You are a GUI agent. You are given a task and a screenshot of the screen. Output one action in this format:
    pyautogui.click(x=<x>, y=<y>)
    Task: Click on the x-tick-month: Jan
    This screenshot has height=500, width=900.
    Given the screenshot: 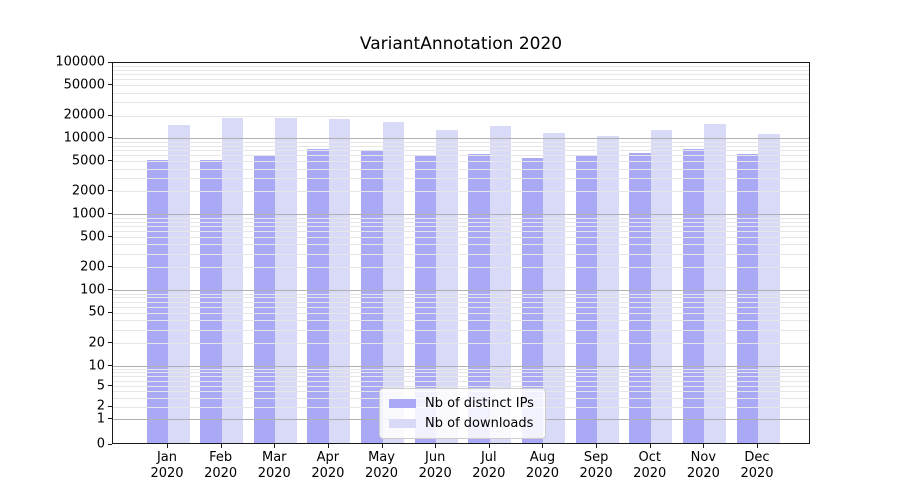 What is the action you would take?
    pyautogui.click(x=167, y=457)
    